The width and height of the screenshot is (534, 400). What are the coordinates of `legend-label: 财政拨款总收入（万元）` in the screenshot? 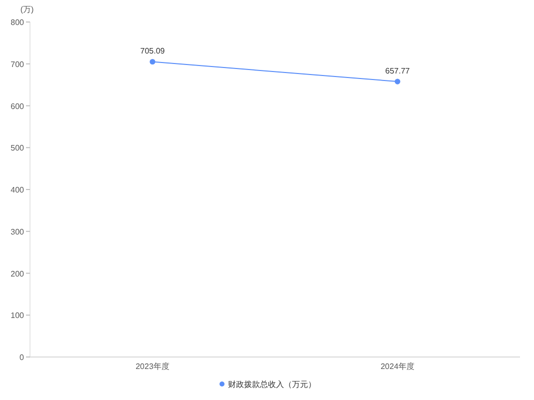 It's located at (272, 384).